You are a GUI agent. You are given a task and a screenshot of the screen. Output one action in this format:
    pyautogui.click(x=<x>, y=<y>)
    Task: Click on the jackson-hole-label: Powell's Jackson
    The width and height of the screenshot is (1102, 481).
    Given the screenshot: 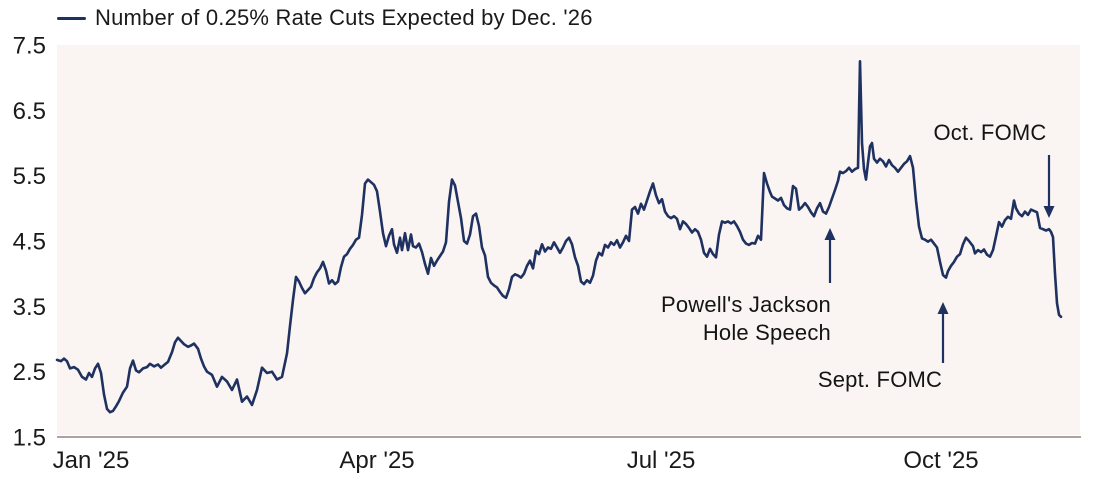 What is the action you would take?
    pyautogui.click(x=746, y=304)
    